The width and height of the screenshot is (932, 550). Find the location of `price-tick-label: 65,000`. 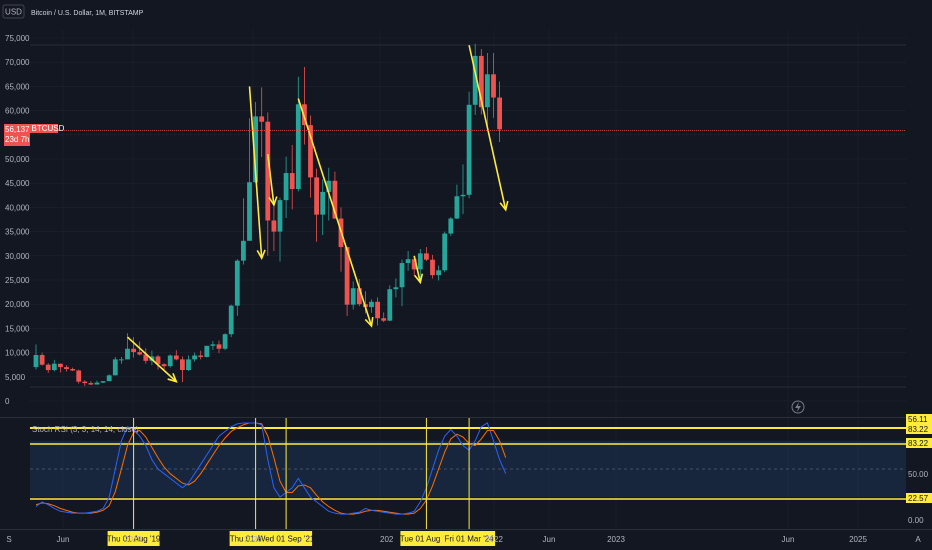

price-tick-label: 65,000 is located at coordinates (17, 86).